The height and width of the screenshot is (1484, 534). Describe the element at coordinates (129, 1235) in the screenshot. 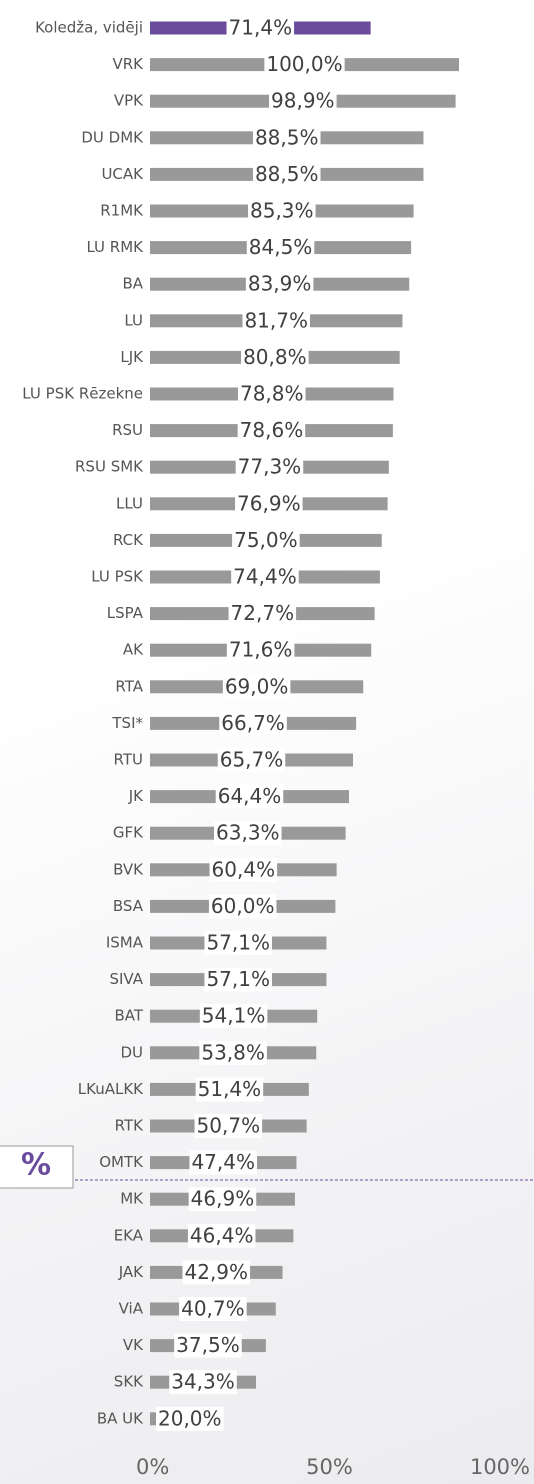

I see `category-label: EKA` at that location.